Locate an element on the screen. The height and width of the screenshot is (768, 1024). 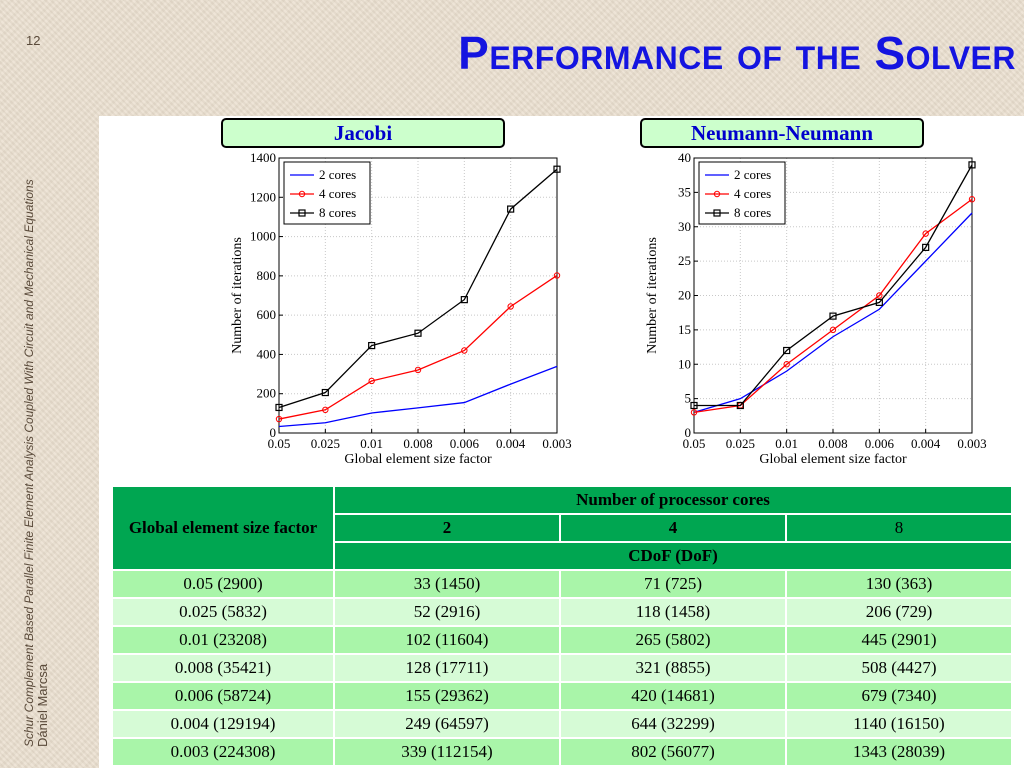
table-cell-value: 265 (5802) is located at coordinates (673, 640).